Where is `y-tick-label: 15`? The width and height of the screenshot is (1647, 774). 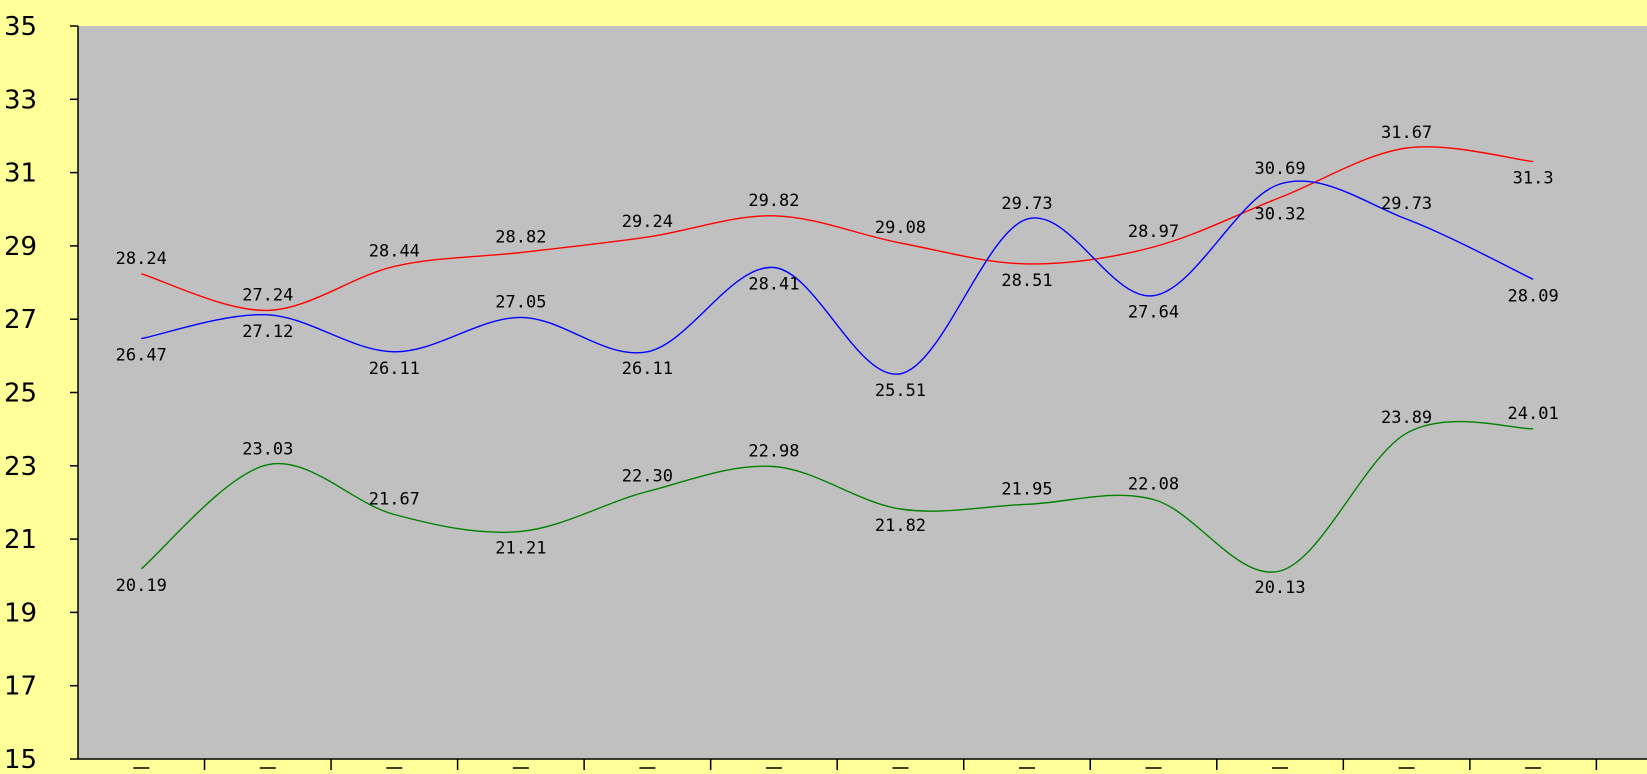 y-tick-label: 15 is located at coordinates (20, 757).